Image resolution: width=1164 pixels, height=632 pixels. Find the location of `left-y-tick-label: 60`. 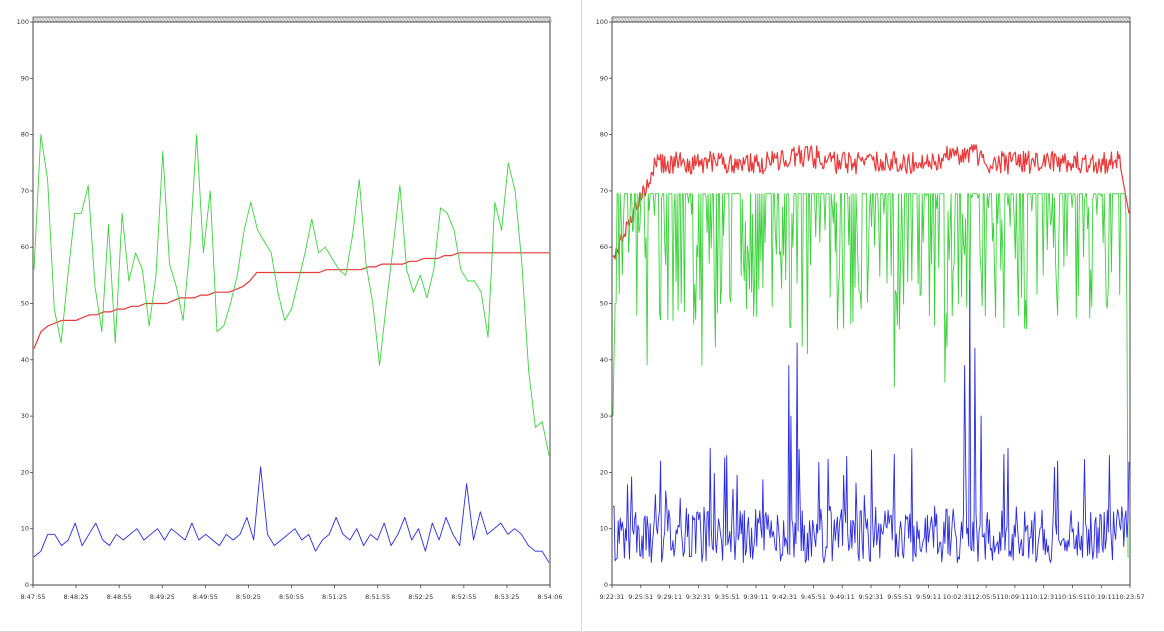

left-y-tick-label: 60 is located at coordinates (25, 247).